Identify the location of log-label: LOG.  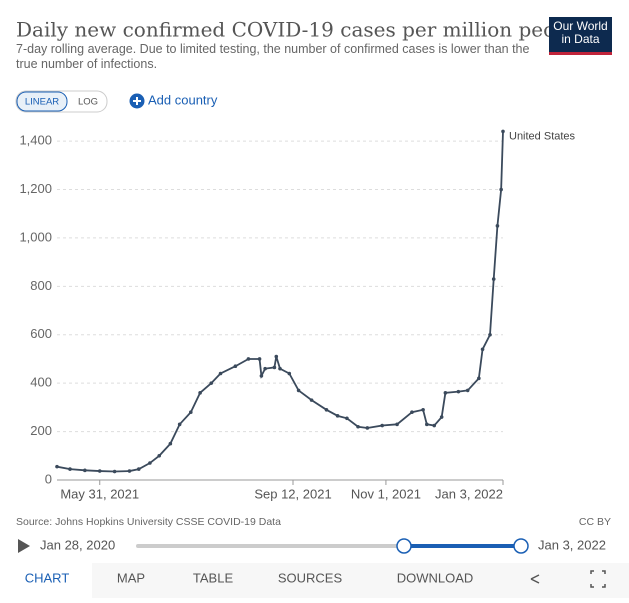
(88, 102).